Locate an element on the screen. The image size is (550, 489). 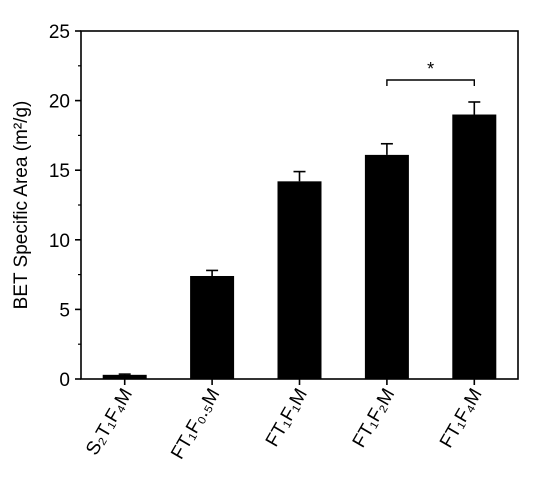
y-tick-label: 20 is located at coordinates (59, 102).